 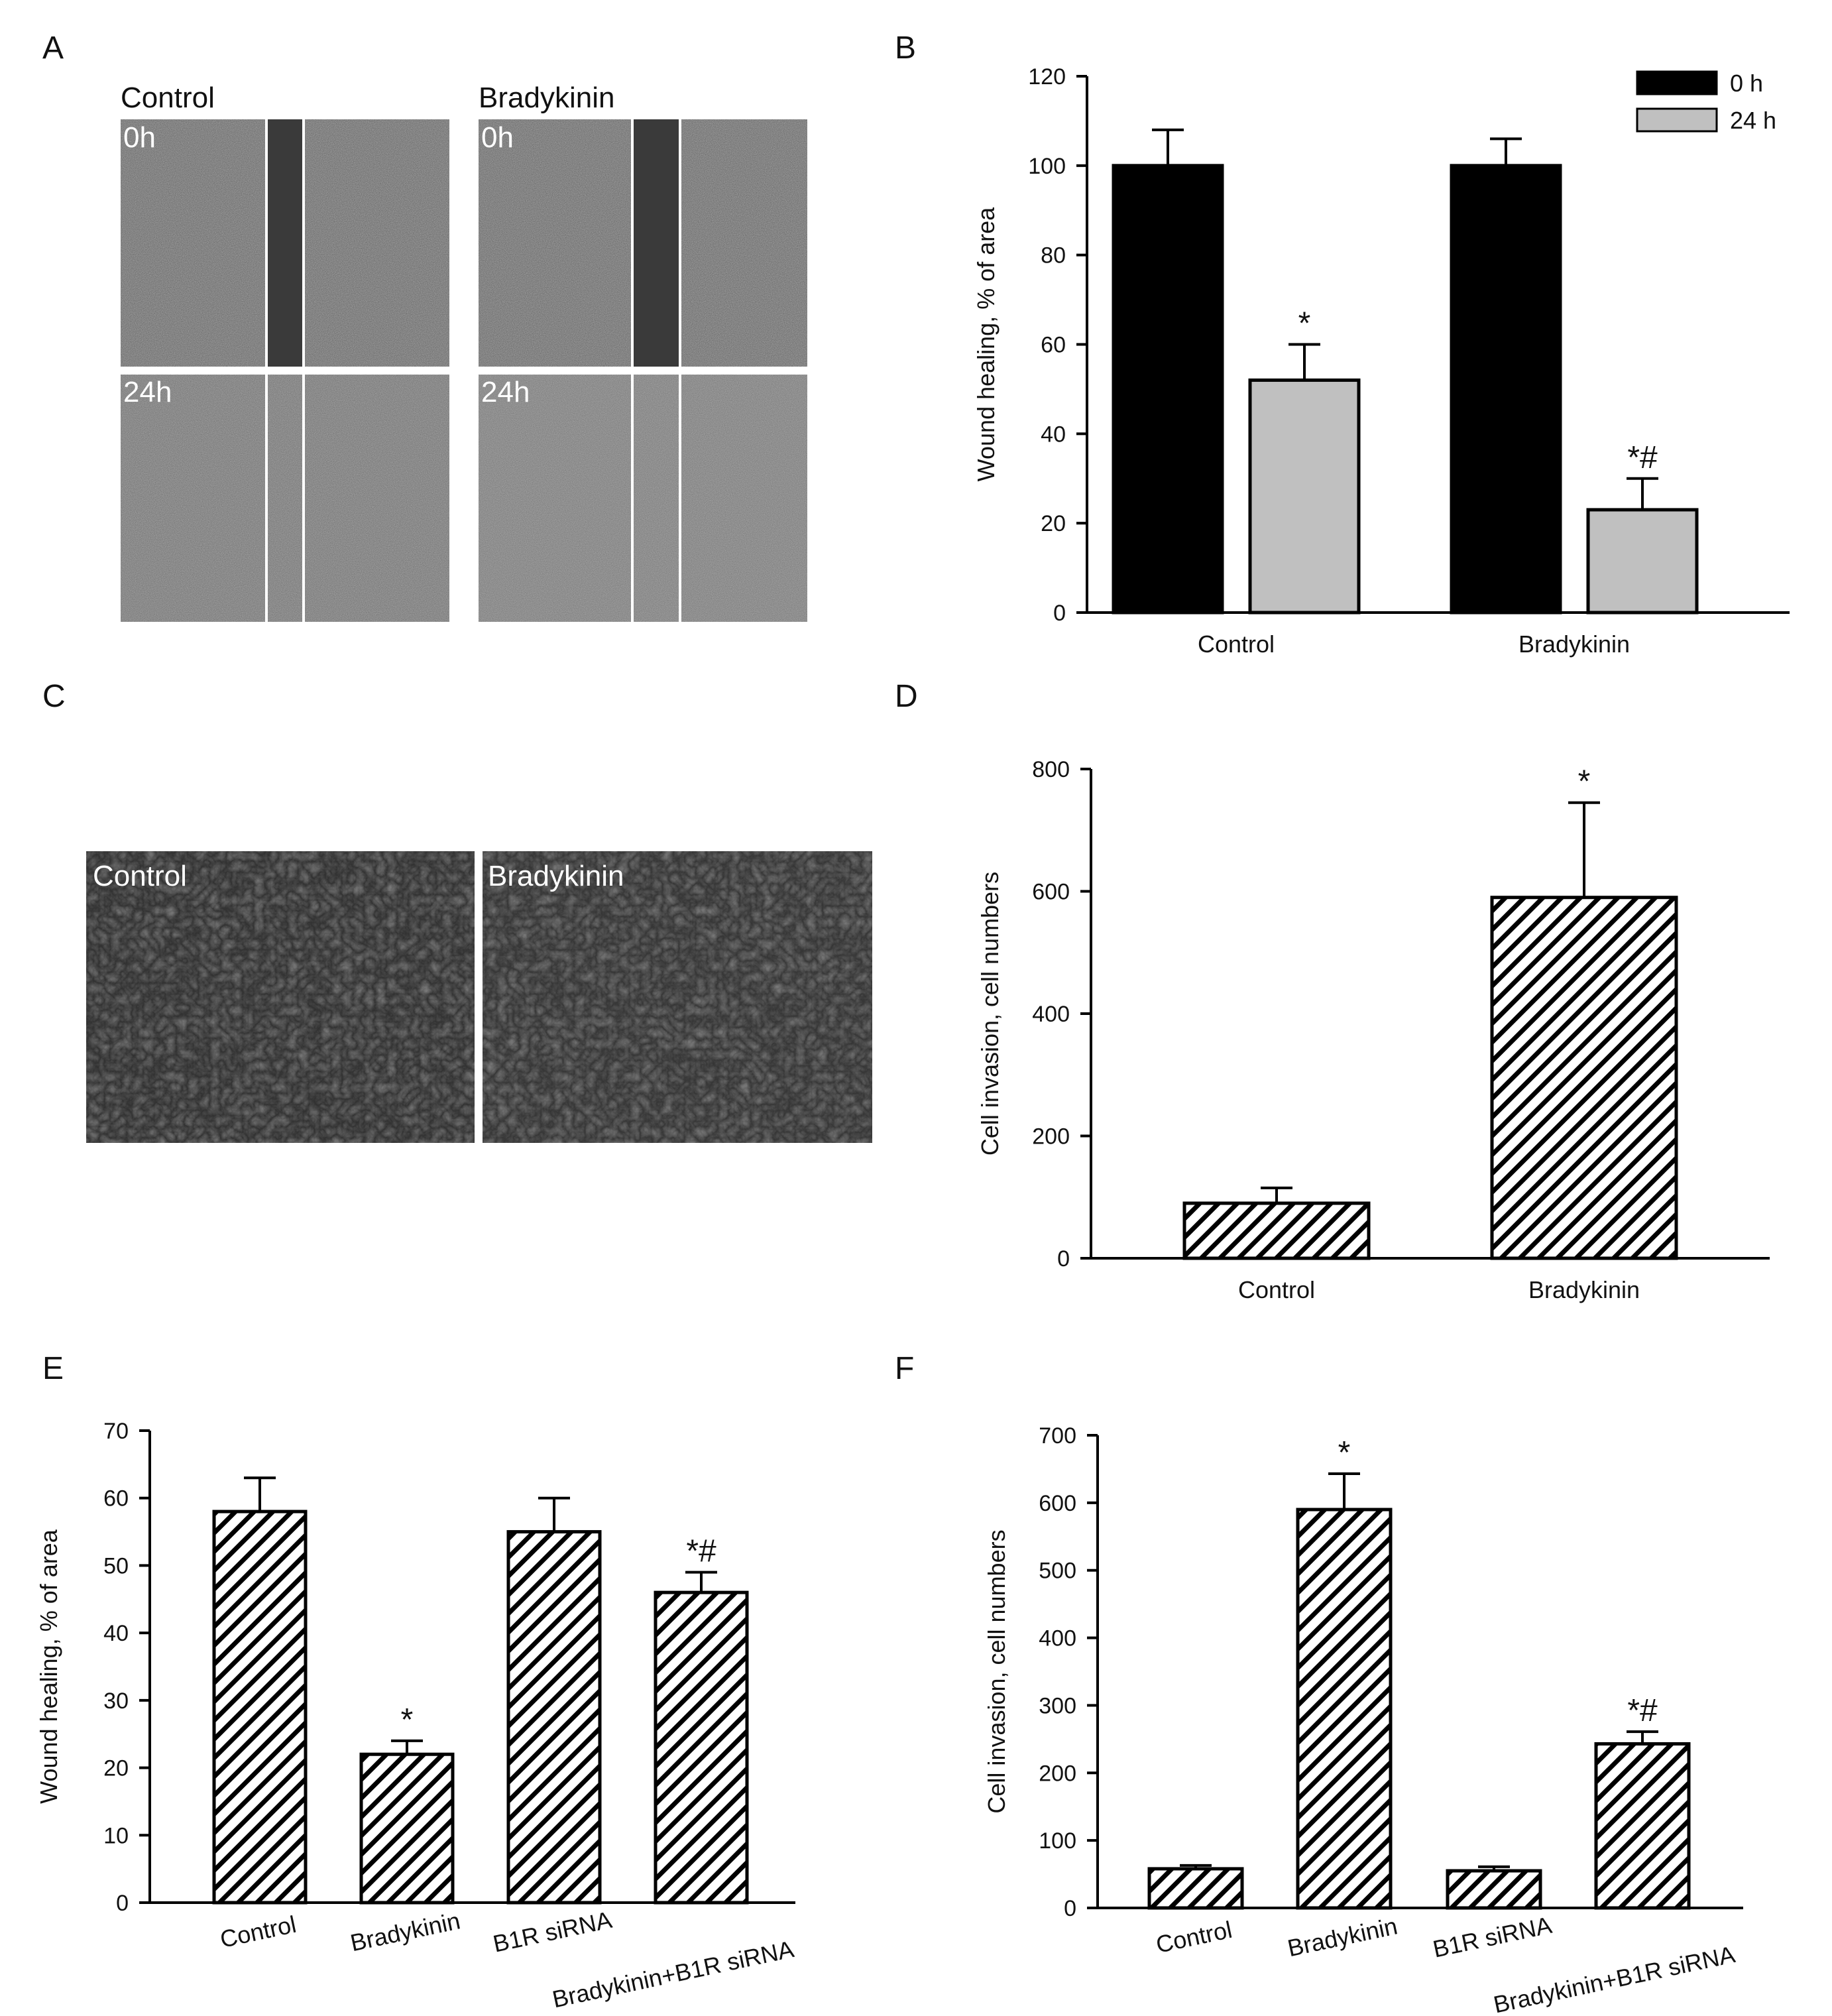 I want to click on y-tick-label-f: 700, so click(x=1057, y=1436).